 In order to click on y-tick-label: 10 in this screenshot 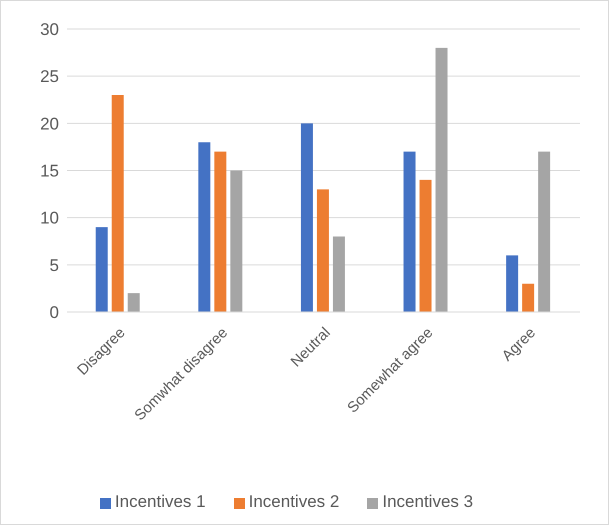, I will do `click(49, 218)`.